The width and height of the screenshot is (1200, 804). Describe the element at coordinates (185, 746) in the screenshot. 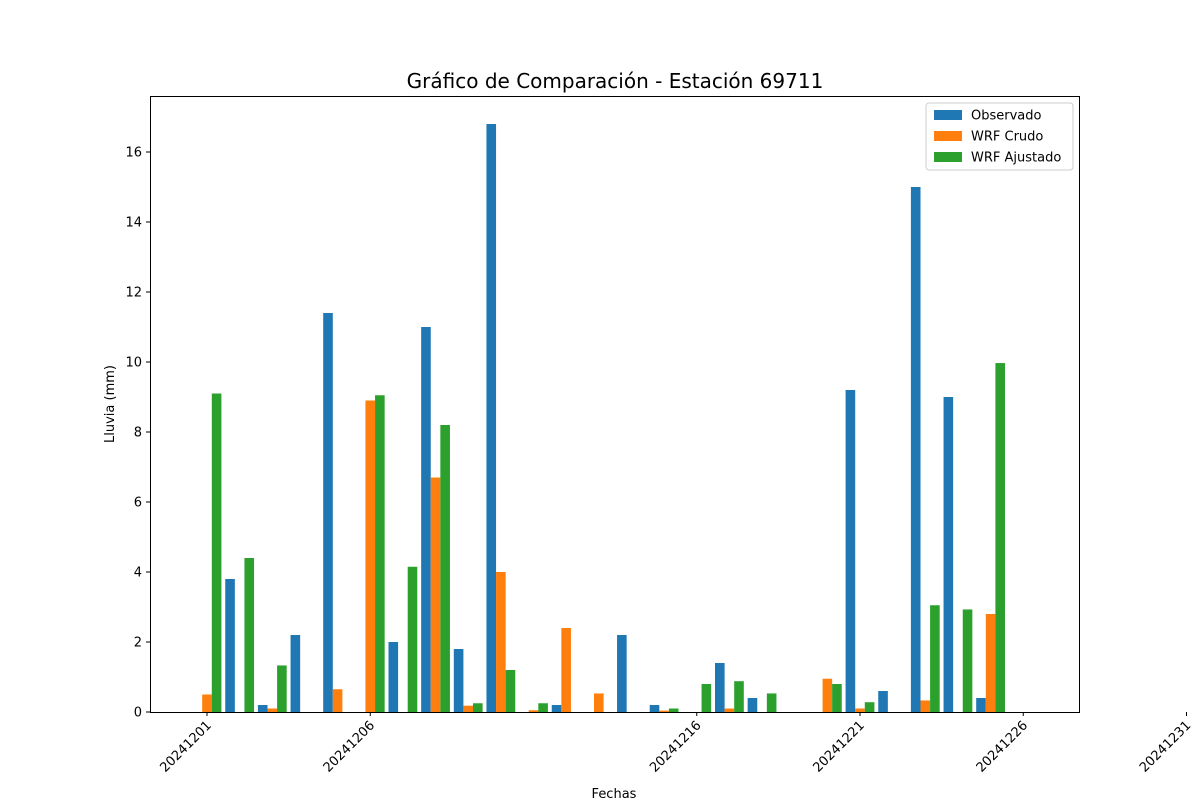

I see `x-tick-label: 20241201` at that location.